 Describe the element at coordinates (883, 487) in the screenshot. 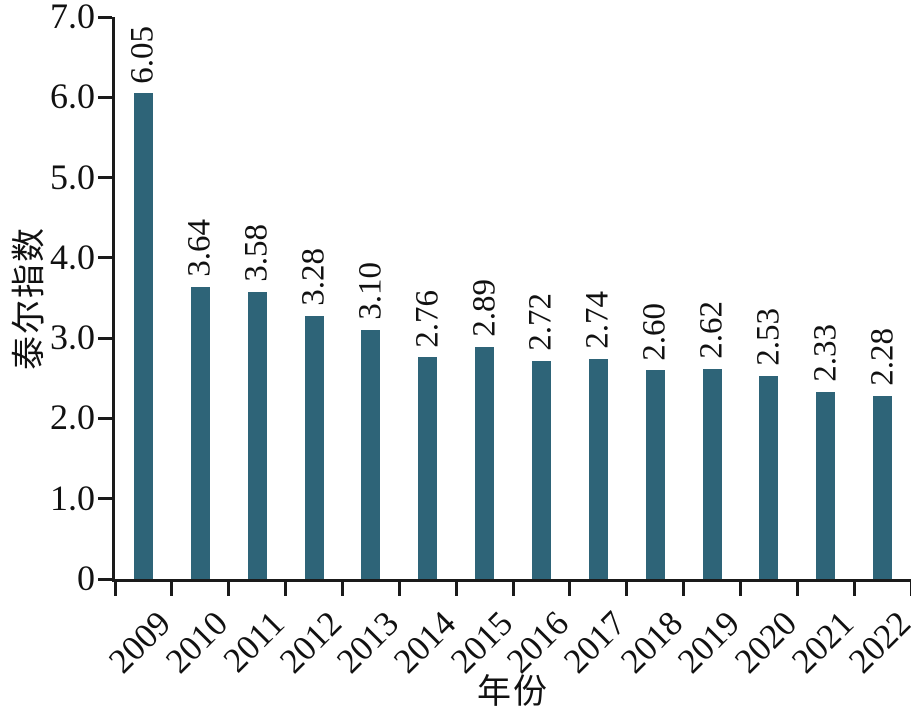

I see `bar-2022` at that location.